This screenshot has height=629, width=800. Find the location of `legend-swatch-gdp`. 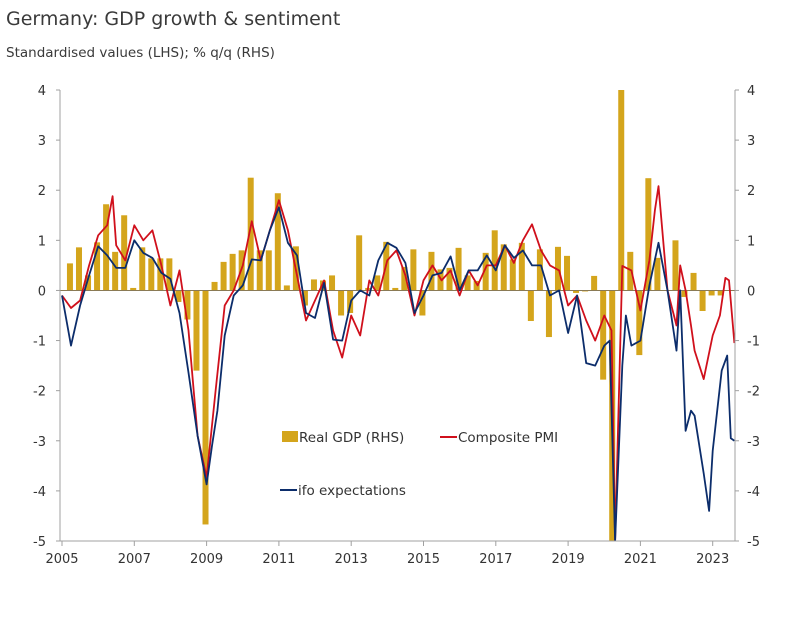

legend-swatch-gdp is located at coordinates (290, 436).